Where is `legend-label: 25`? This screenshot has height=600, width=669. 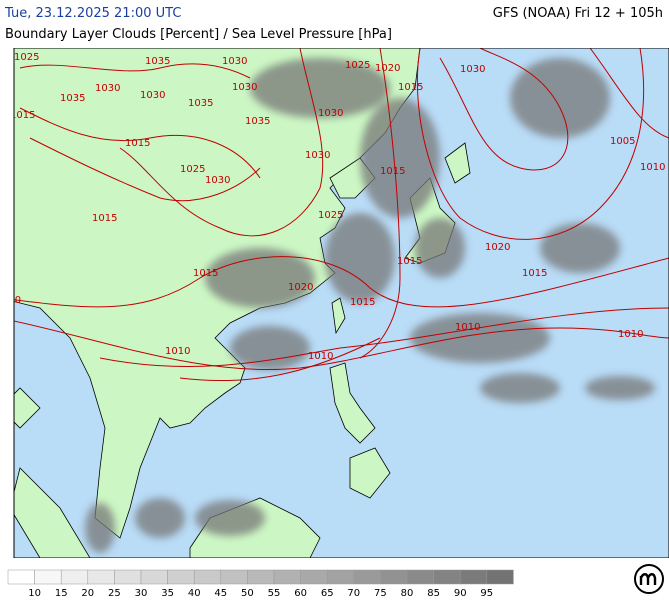
legend-label: 25 is located at coordinates (114, 593).